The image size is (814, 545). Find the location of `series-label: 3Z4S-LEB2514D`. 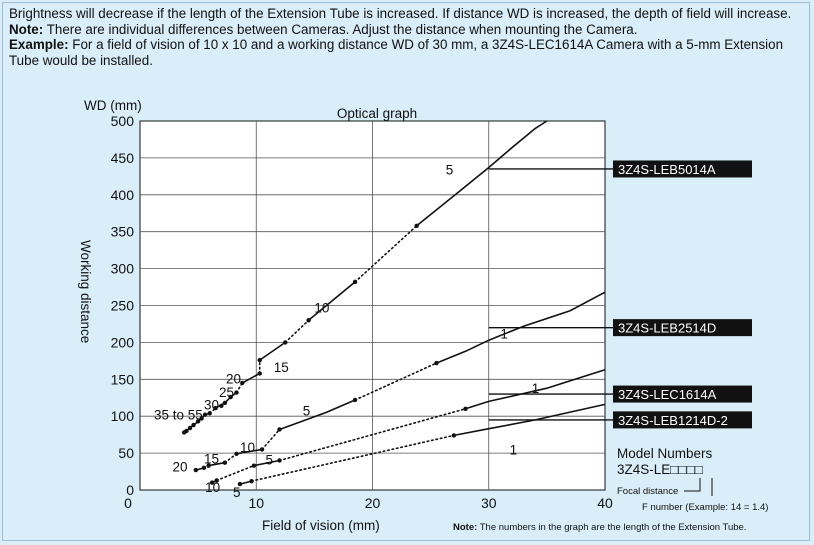

series-label: 3Z4S-LEB2514D is located at coordinates (667, 328).